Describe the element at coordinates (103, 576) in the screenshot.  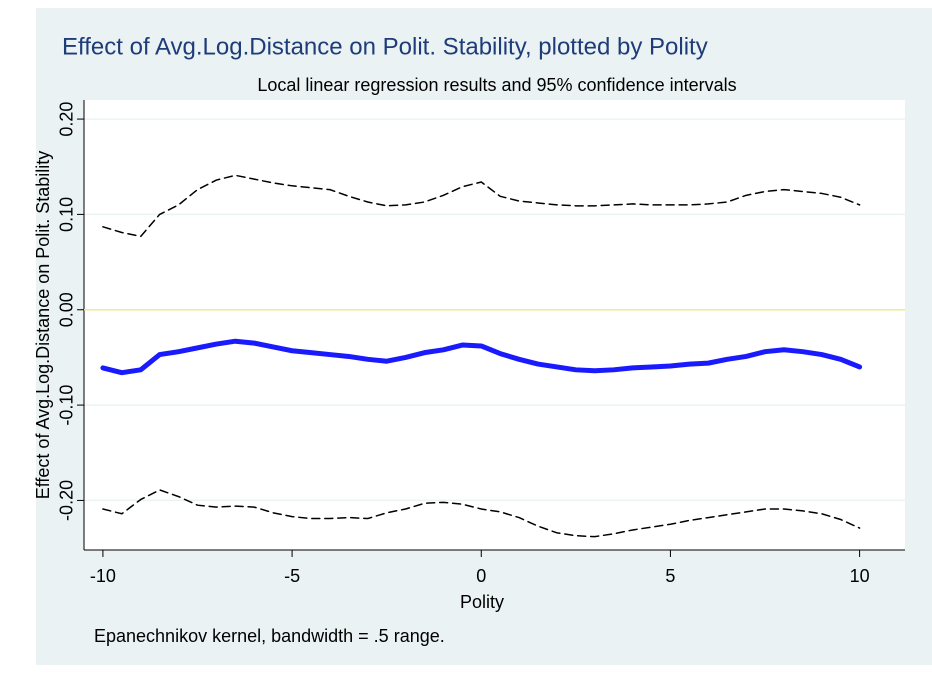
I see `x-tick-label: -10` at that location.